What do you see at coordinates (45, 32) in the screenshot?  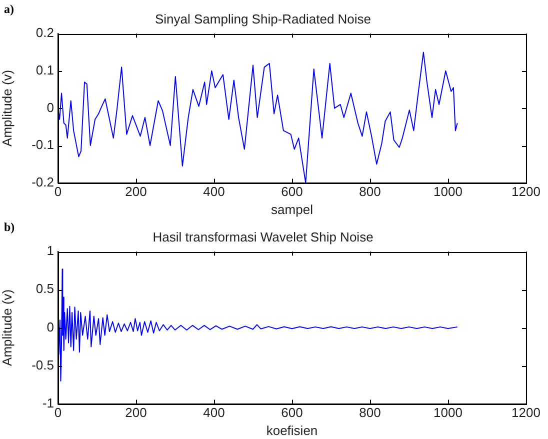 I see `y-tick-label: 0.2` at bounding box center [45, 32].